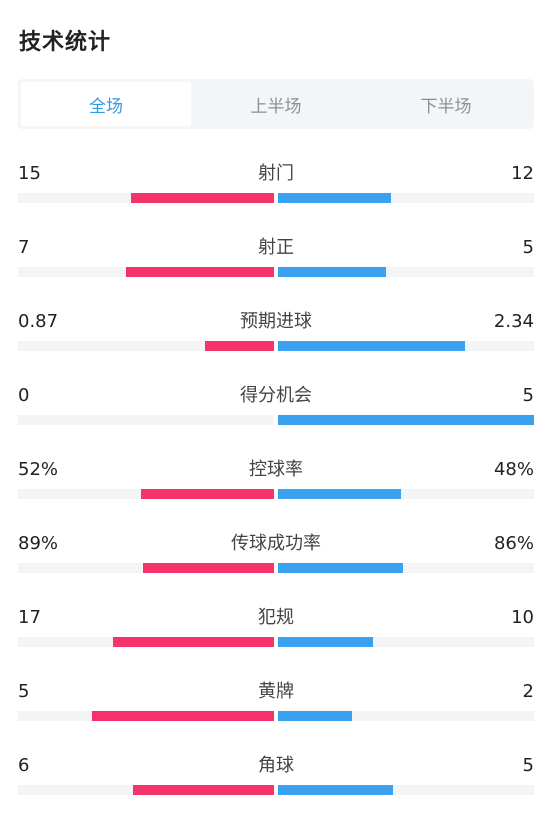  Describe the element at coordinates (24, 765) in the screenshot. I see `stat-left-value: 6` at that location.